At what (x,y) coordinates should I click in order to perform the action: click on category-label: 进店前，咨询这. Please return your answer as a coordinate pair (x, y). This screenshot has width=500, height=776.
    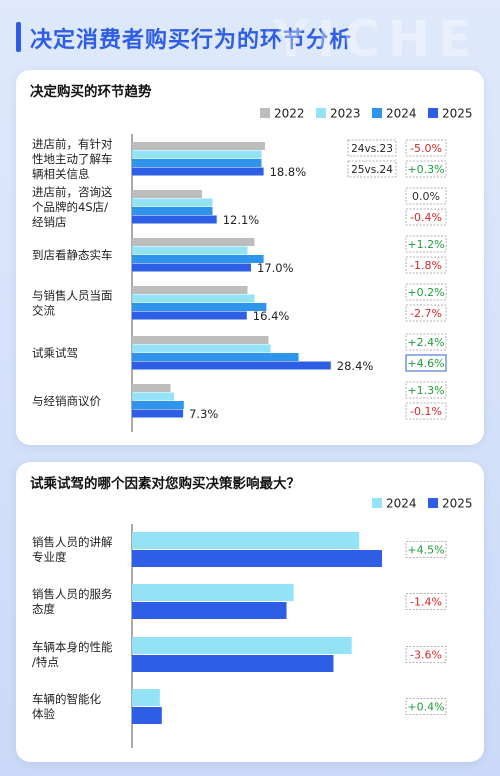
    Looking at the image, I should click on (72, 192).